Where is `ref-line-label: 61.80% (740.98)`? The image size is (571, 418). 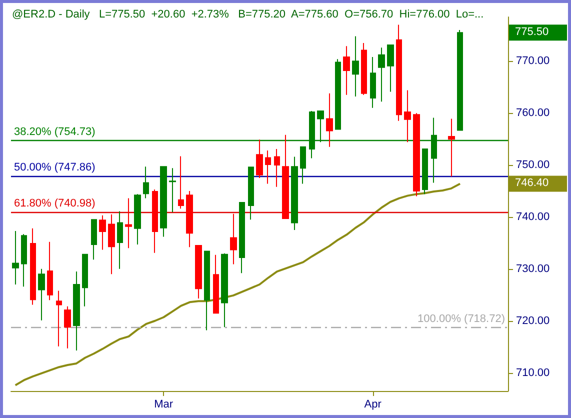
ref-line-label: 61.80% (740.98) is located at coordinates (55, 203).